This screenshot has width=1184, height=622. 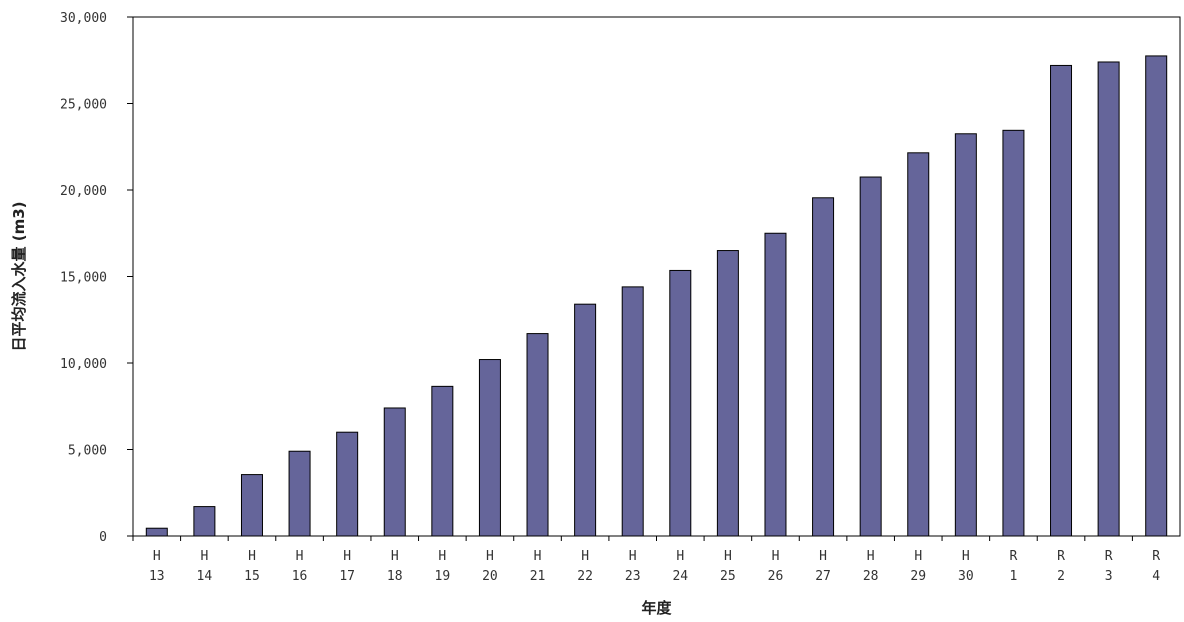 I want to click on x-tick-label-year: 23, so click(x=633, y=576).